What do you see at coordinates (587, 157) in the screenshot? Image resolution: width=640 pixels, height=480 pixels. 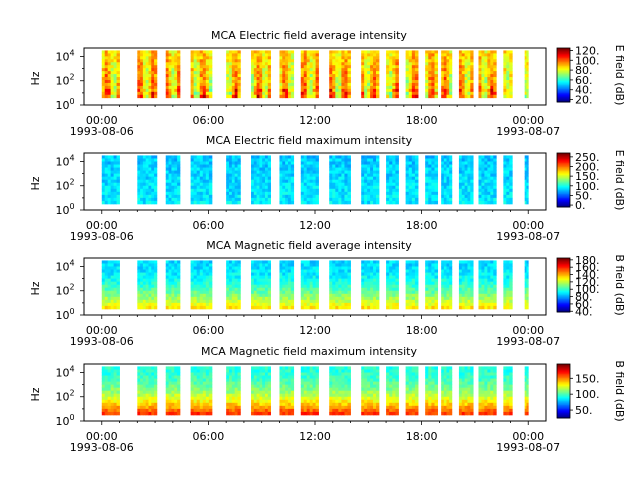 I see `colorbar-tick-label: 250.` at bounding box center [587, 157].